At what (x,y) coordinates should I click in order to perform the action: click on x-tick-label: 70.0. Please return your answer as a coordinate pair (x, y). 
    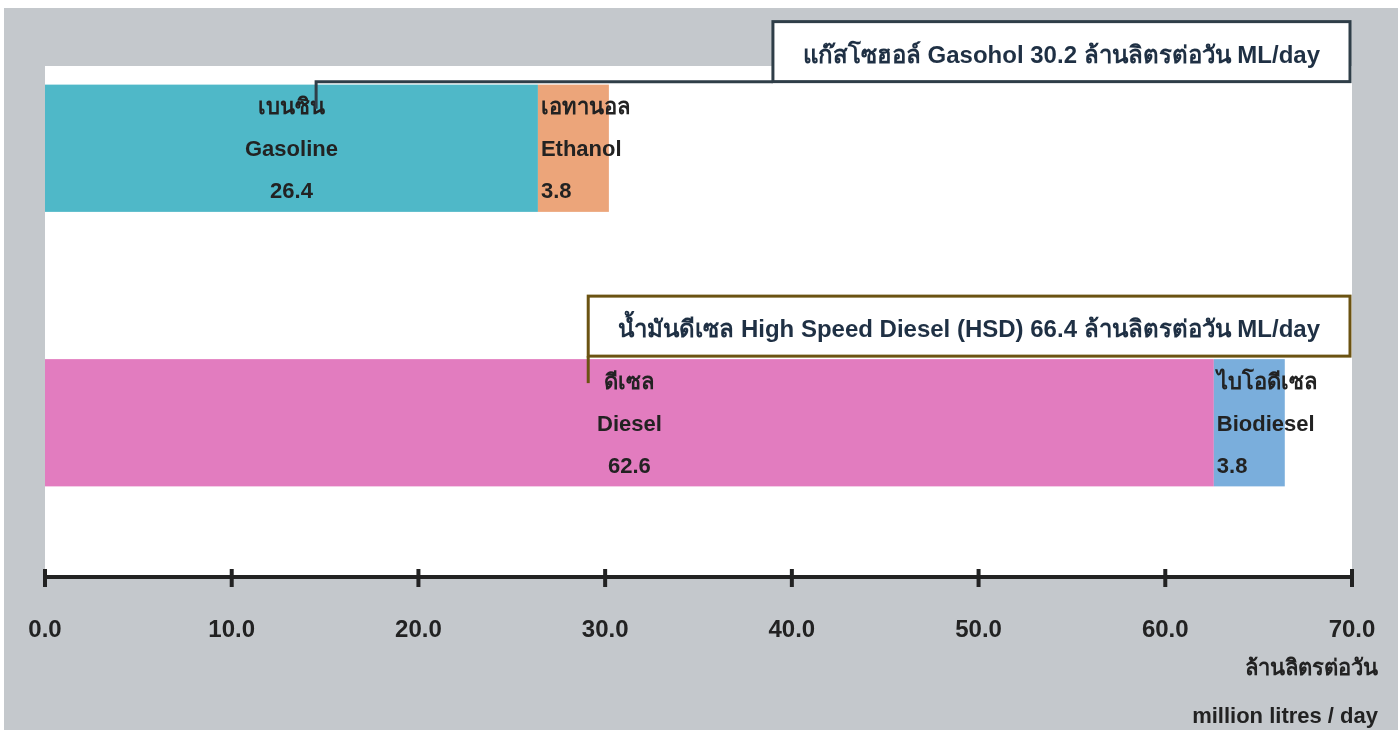
    Looking at the image, I should click on (1352, 628).